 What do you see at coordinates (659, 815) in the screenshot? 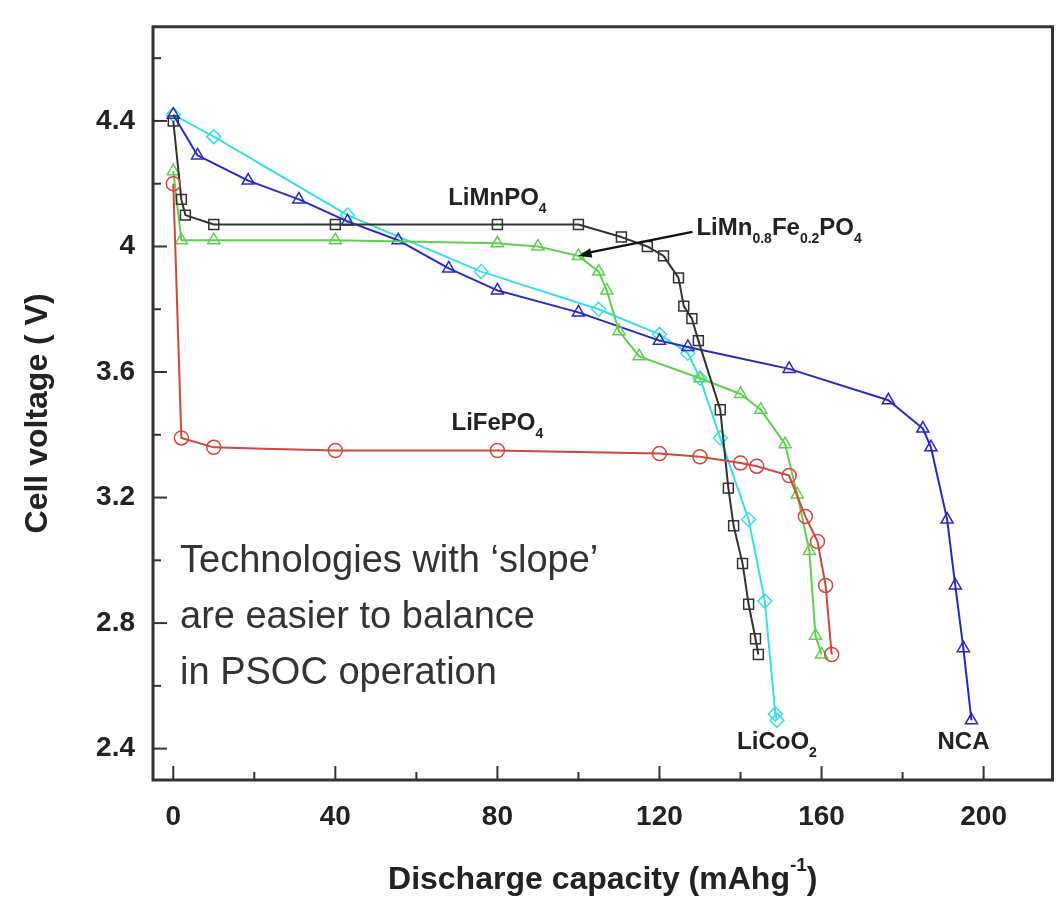
I see `x-tick-label: 120` at bounding box center [659, 815].